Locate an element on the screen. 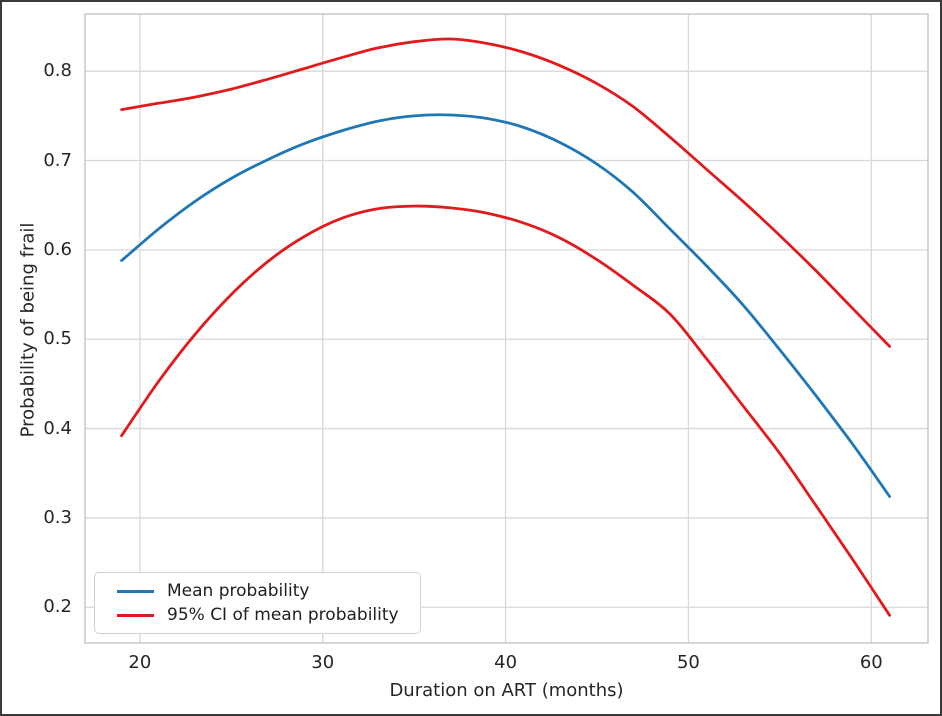 The width and height of the screenshot is (942, 716). legend-label: 95% CI of mean probability is located at coordinates (283, 614).